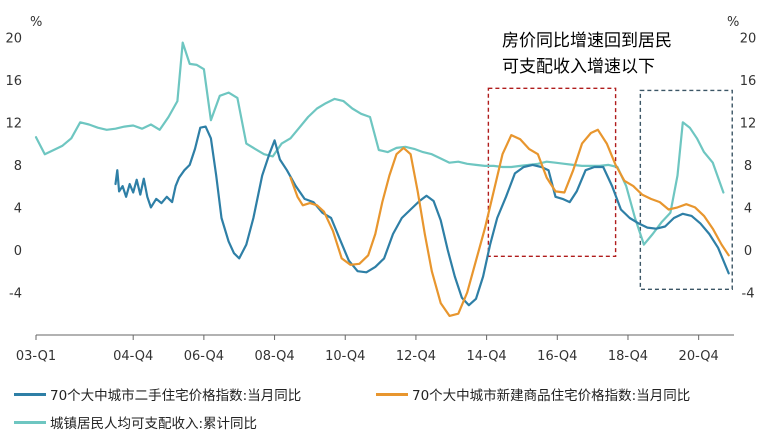 The height and width of the screenshot is (434, 771). I want to click on left-y-axis: -4 0 4 8 12 16 20, so click(13, 166).